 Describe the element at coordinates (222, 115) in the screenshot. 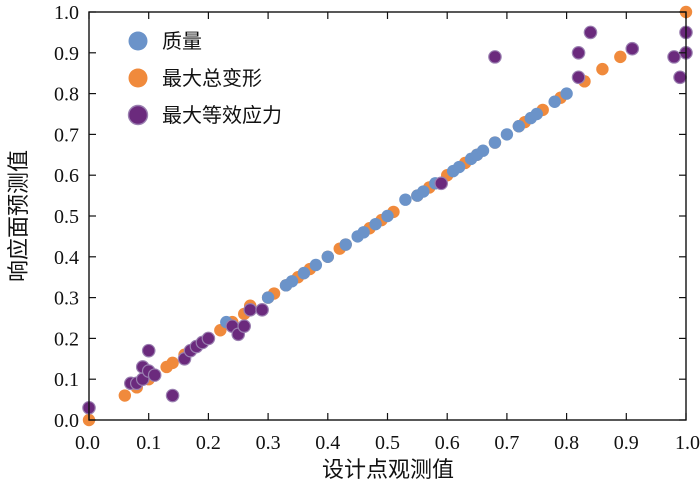

I see `legend-label-series-3: 最大等效应力` at that location.